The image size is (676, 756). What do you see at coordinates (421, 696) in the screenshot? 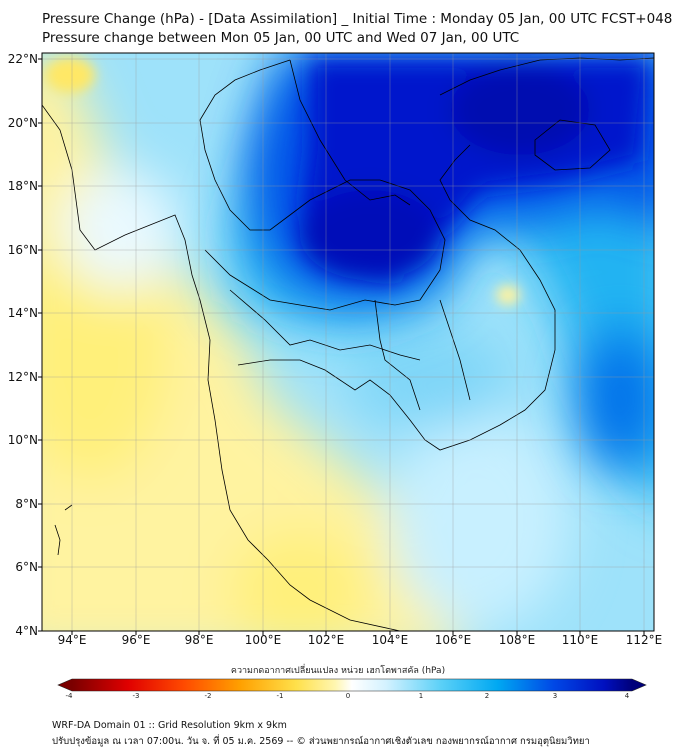
I see `colorbar-tick-label: 1` at bounding box center [421, 696].